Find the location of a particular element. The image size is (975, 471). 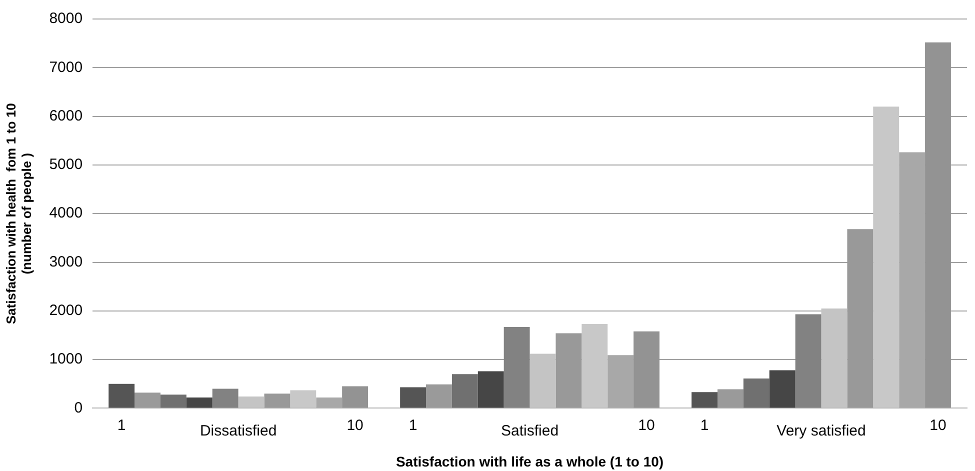

x-axis-title: Satisfaction with life as a whole (1 to 10) is located at coordinates (530, 461).